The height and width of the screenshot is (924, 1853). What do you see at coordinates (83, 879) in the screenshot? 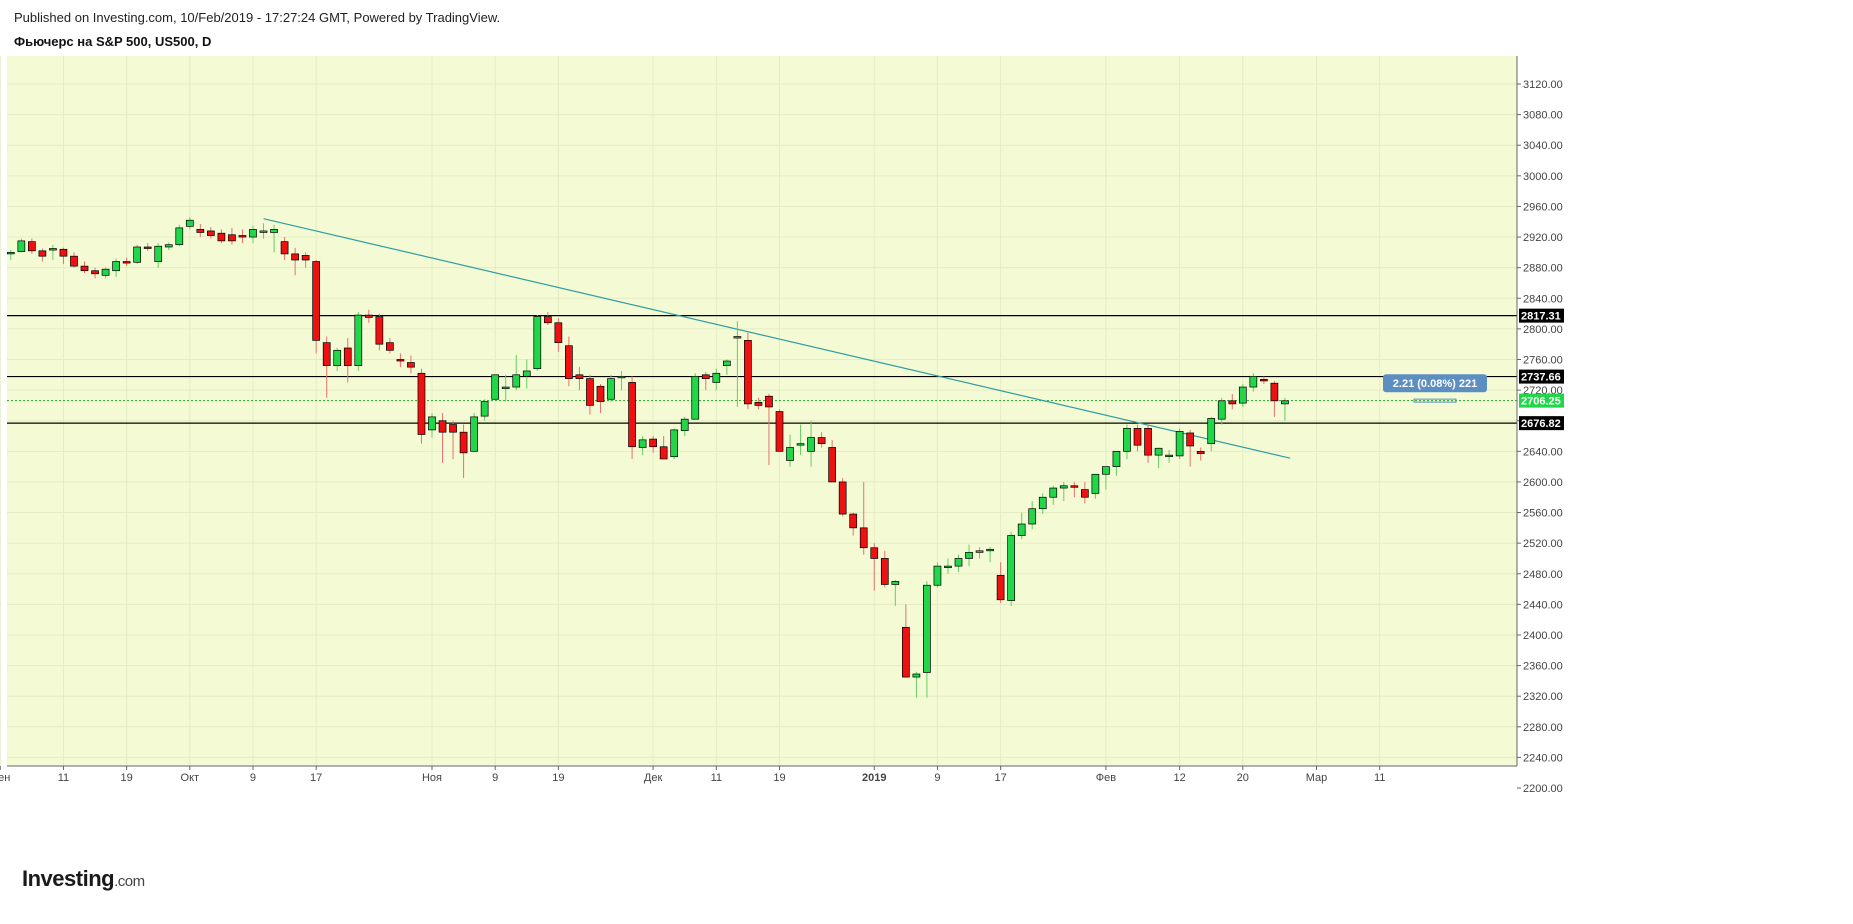
I see `investing-logo: Investing.com` at bounding box center [83, 879].